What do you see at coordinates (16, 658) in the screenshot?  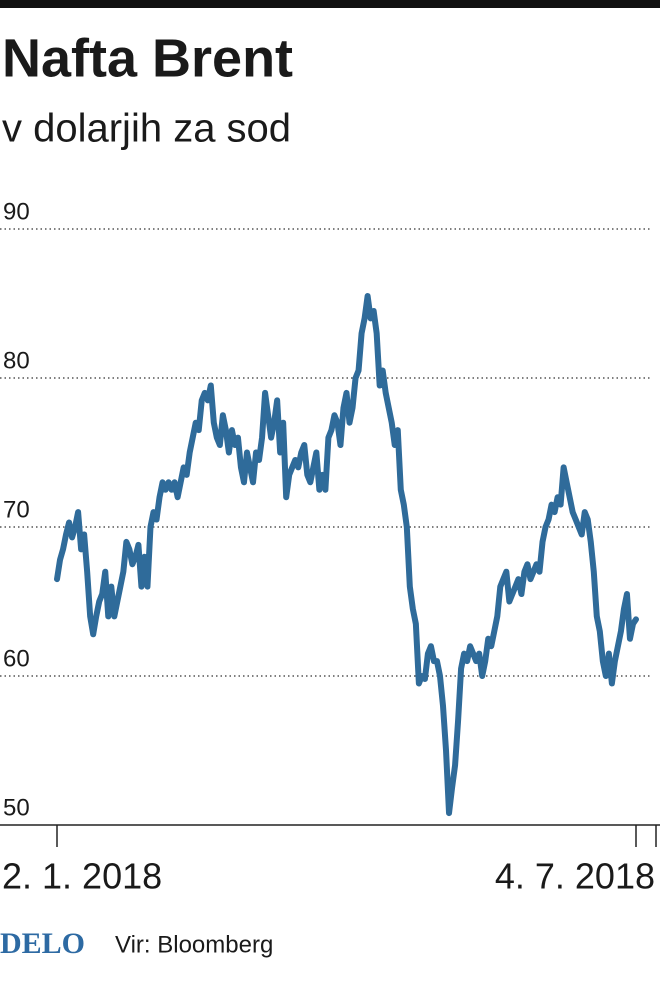 I see `y-tick-label: 60` at bounding box center [16, 658].